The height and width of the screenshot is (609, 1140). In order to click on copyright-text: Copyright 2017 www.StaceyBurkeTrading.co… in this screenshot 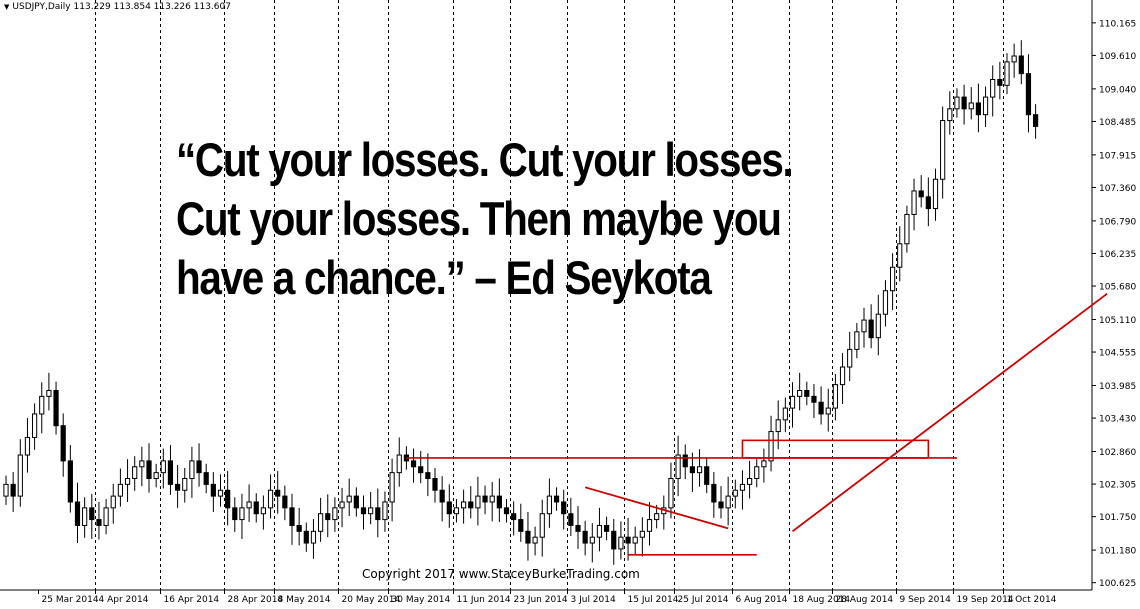, I will do `click(501, 574)`.